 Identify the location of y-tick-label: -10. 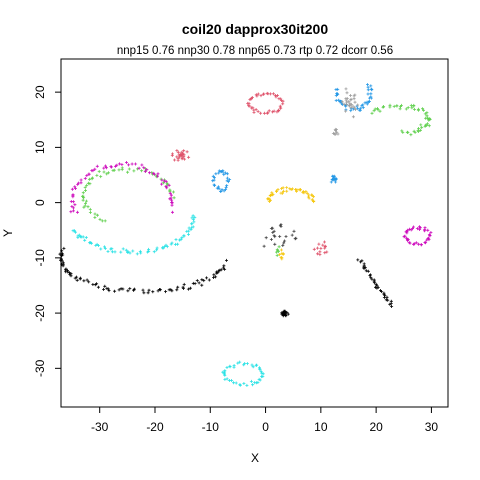
(40, 258).